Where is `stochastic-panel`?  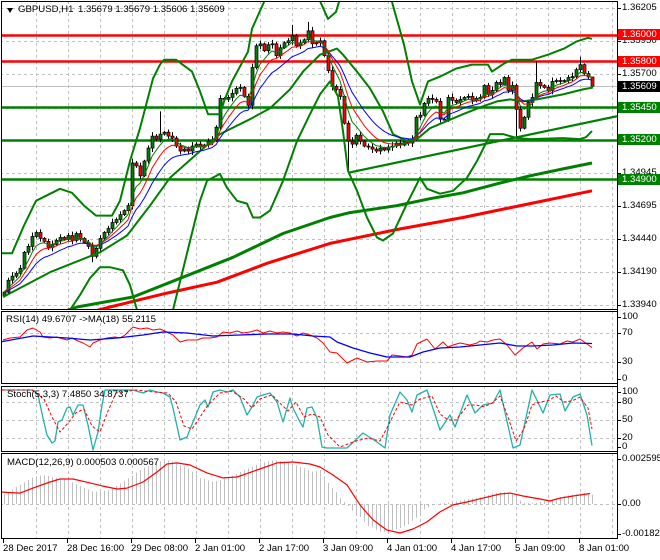 stochastic-panel is located at coordinates (309, 419).